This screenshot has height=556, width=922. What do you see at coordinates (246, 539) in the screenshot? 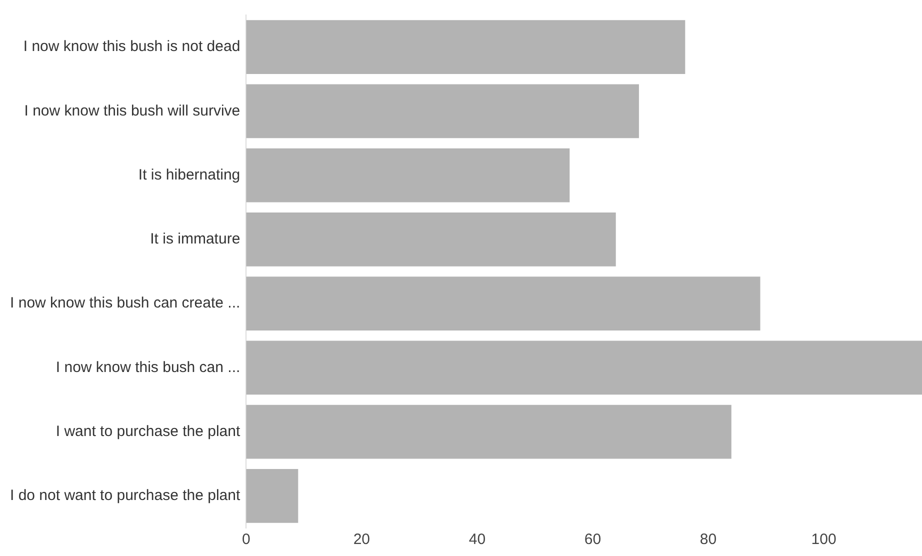
I see `x-tick-label: 0` at bounding box center [246, 539].